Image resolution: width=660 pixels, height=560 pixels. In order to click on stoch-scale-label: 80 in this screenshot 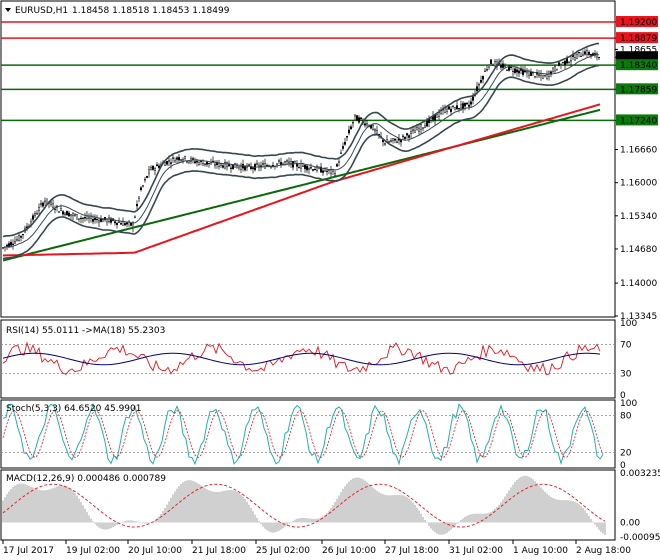, I will do `click(626, 416)`.